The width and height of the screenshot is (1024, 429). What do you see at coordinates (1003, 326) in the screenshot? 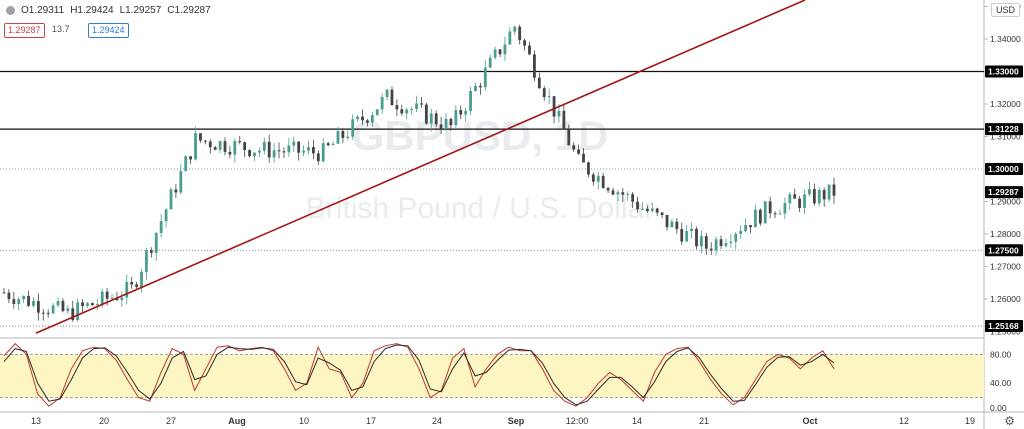
I see `level-label: 1.25168` at bounding box center [1003, 326].